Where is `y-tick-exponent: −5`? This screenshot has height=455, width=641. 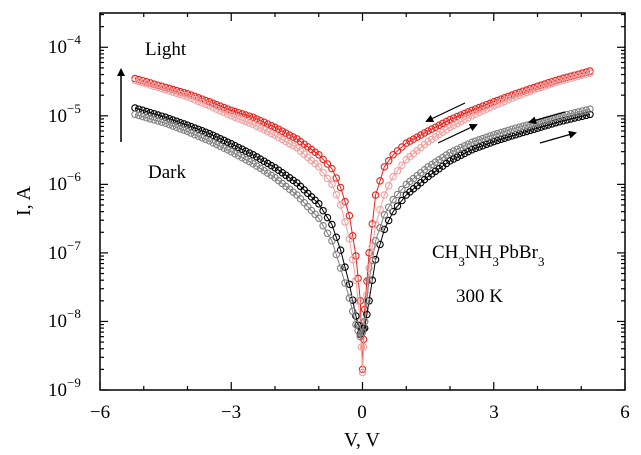
y-tick-exponent: −5 is located at coordinates (74, 108).